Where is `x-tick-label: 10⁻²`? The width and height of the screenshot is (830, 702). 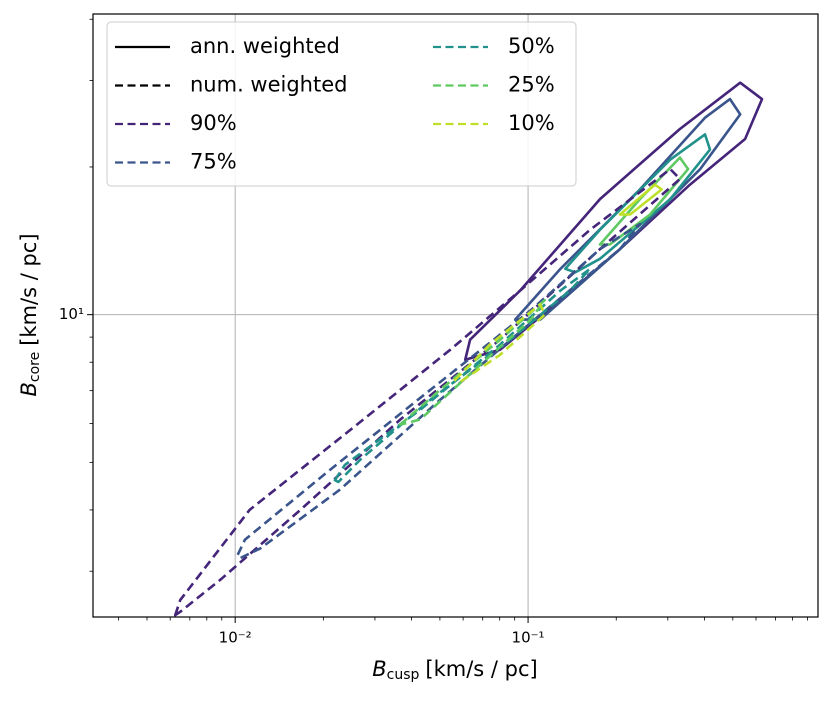
x-tick-label: 10⁻² is located at coordinates (235, 638).